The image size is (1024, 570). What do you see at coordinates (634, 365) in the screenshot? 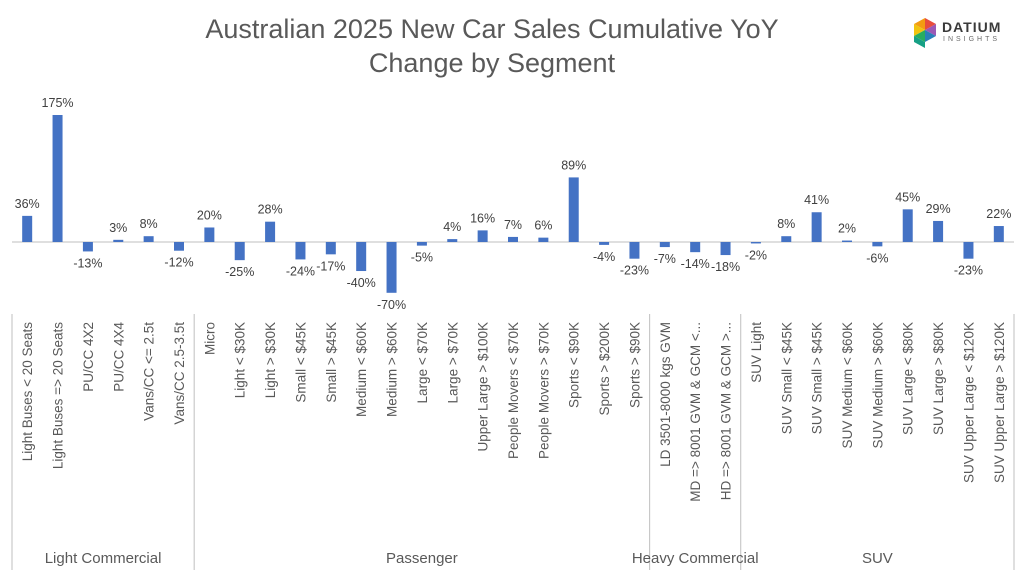
I see `category-label: Sports > $90K` at bounding box center [634, 365].